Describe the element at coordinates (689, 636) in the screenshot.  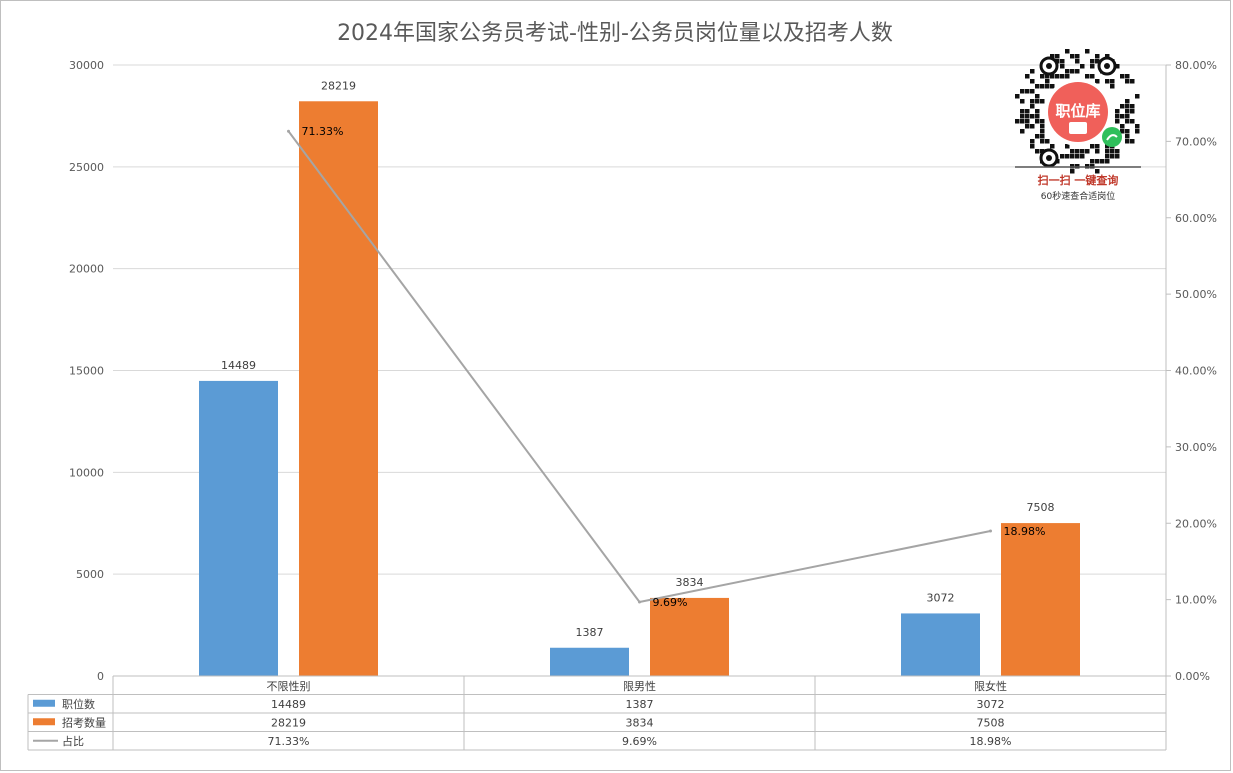
I see `bar-招考数量-限男性` at that location.